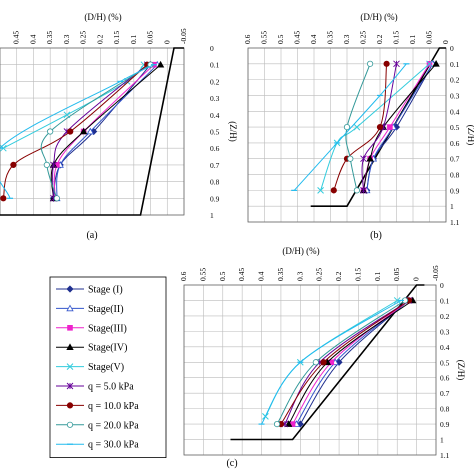  Describe the element at coordinates (105, 290) in the screenshot. I see `legend-entry: Stage (I)` at that location.